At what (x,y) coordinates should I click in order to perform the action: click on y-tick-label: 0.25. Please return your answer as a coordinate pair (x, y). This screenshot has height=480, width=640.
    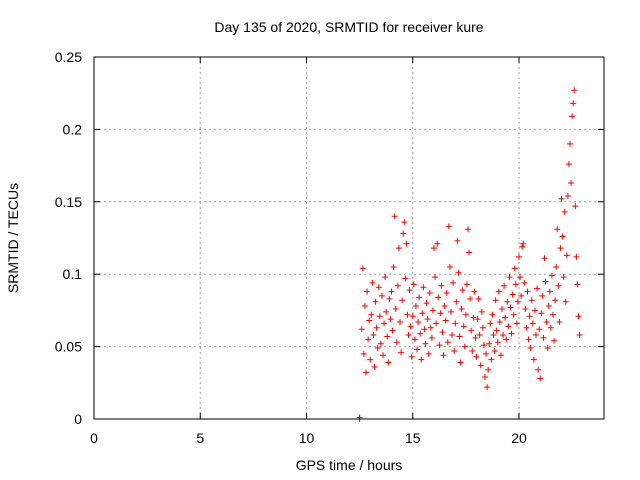
    Looking at the image, I should click on (68, 57).